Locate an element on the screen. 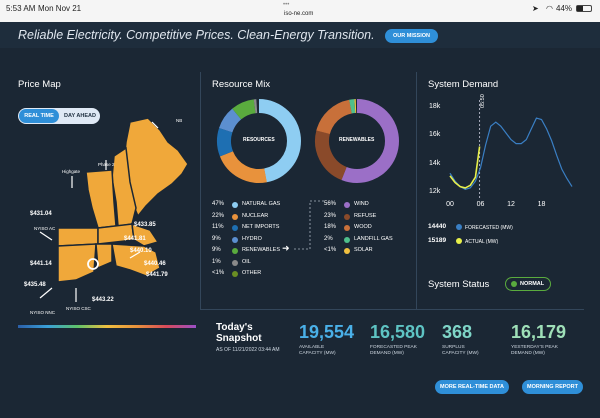 Image resolution: width=600 pixels, height=418 pixels. x-tick-label: 06 is located at coordinates (481, 204).